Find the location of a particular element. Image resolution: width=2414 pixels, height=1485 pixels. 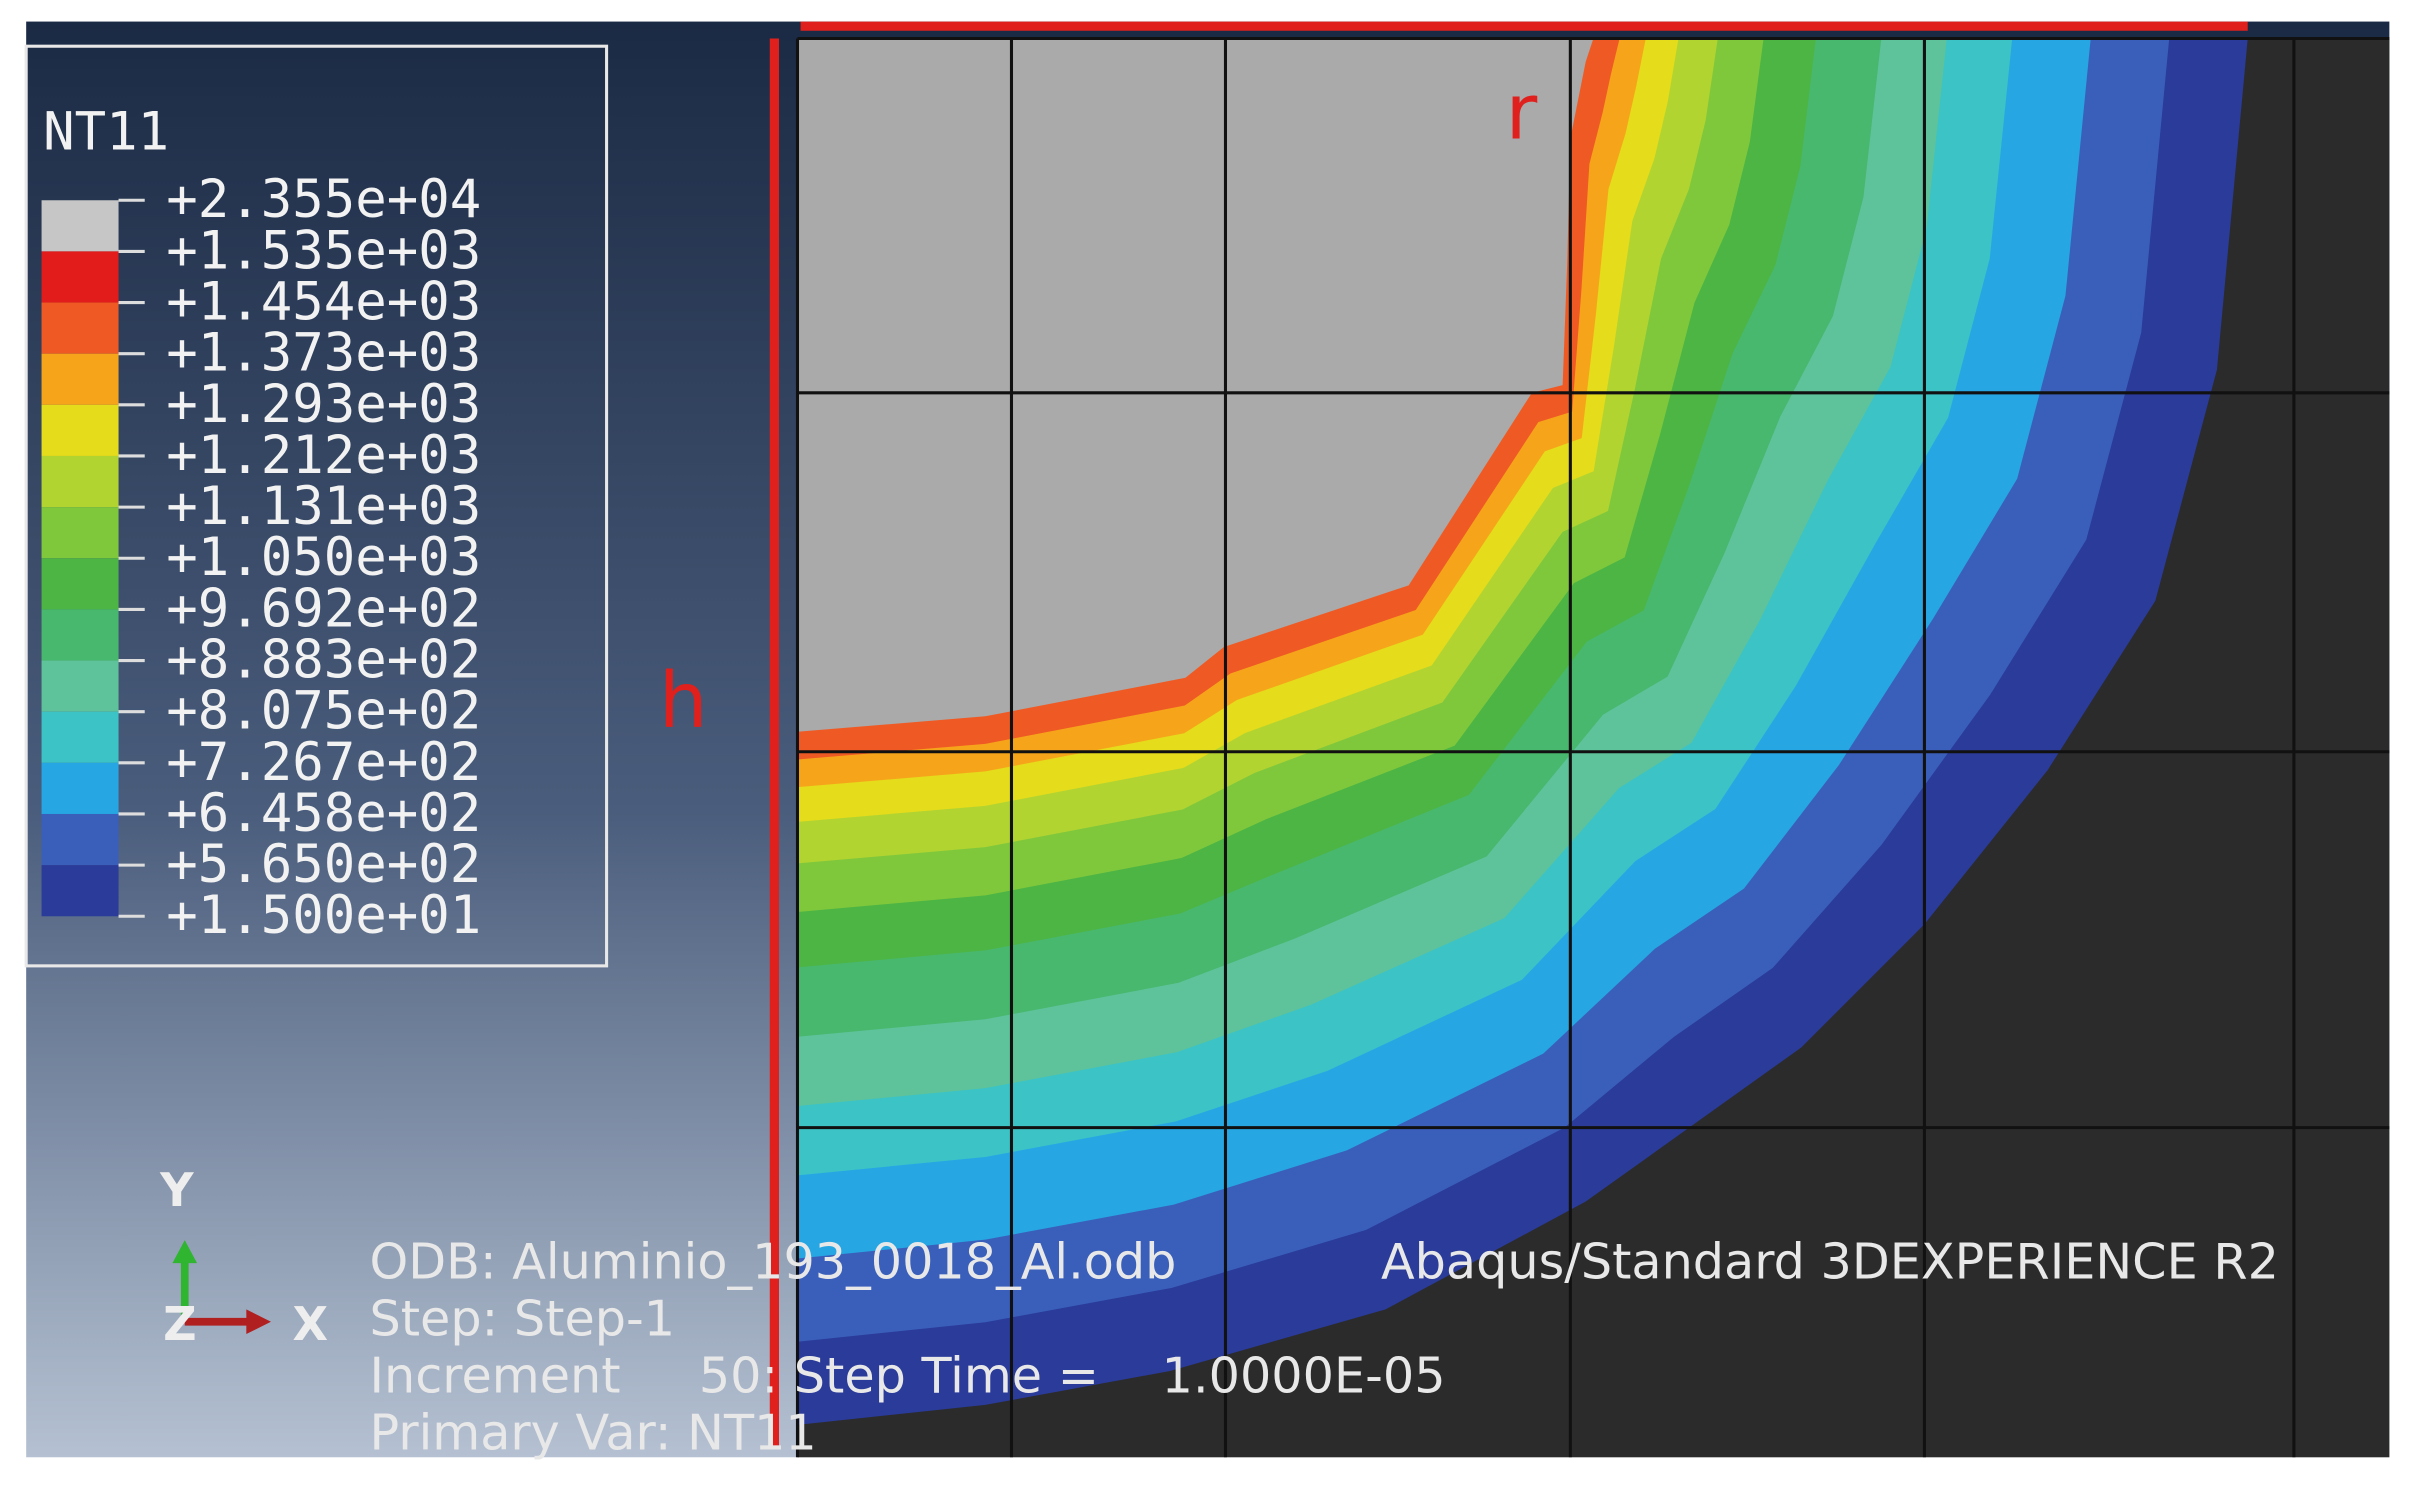

legend-label: +8.075e+02 is located at coordinates (323, 711).